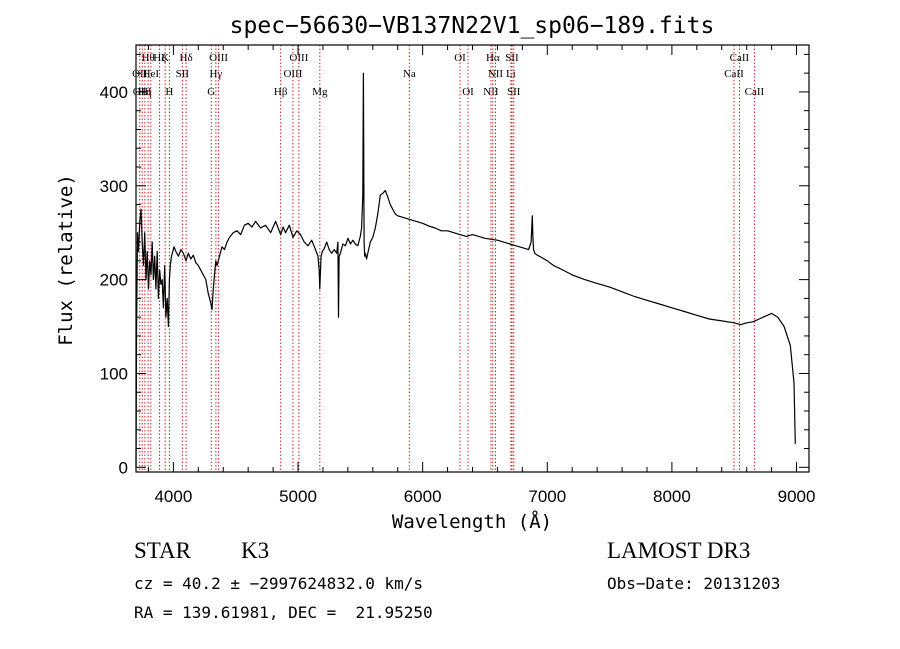 This screenshot has height=649, width=900. I want to click on x-tick-label: 6000, so click(423, 496).